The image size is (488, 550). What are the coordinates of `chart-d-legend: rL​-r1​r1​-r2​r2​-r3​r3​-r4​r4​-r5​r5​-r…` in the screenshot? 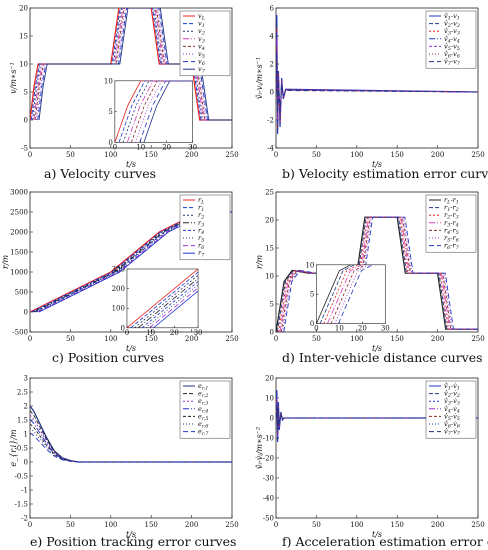 It's located at (451, 223).